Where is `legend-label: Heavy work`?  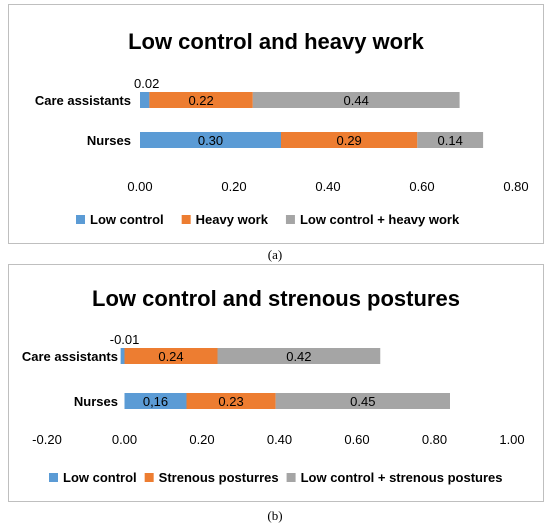
legend-label: Heavy work is located at coordinates (232, 219).